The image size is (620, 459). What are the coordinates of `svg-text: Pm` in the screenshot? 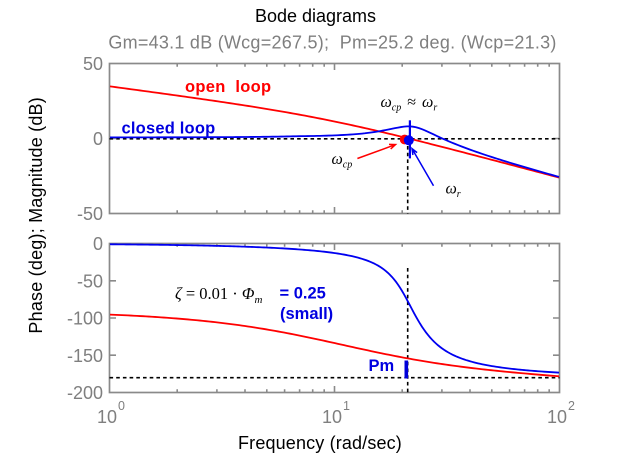 It's located at (382, 366).